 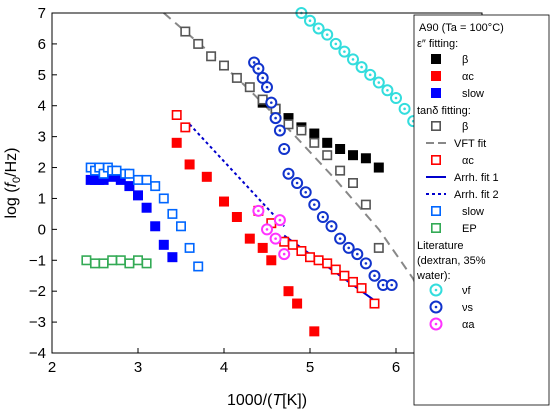 I want to click on point-f-12-dot, so click(x=404, y=109).